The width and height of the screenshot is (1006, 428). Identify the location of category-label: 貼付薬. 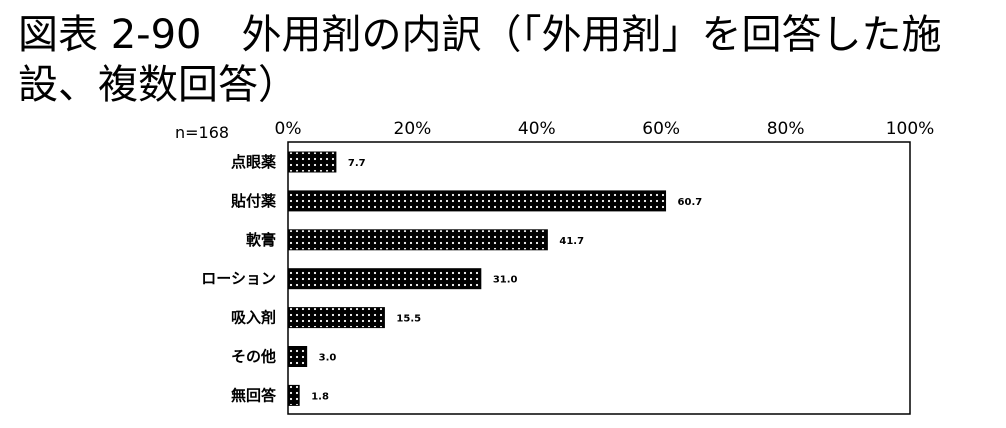
(253, 201).